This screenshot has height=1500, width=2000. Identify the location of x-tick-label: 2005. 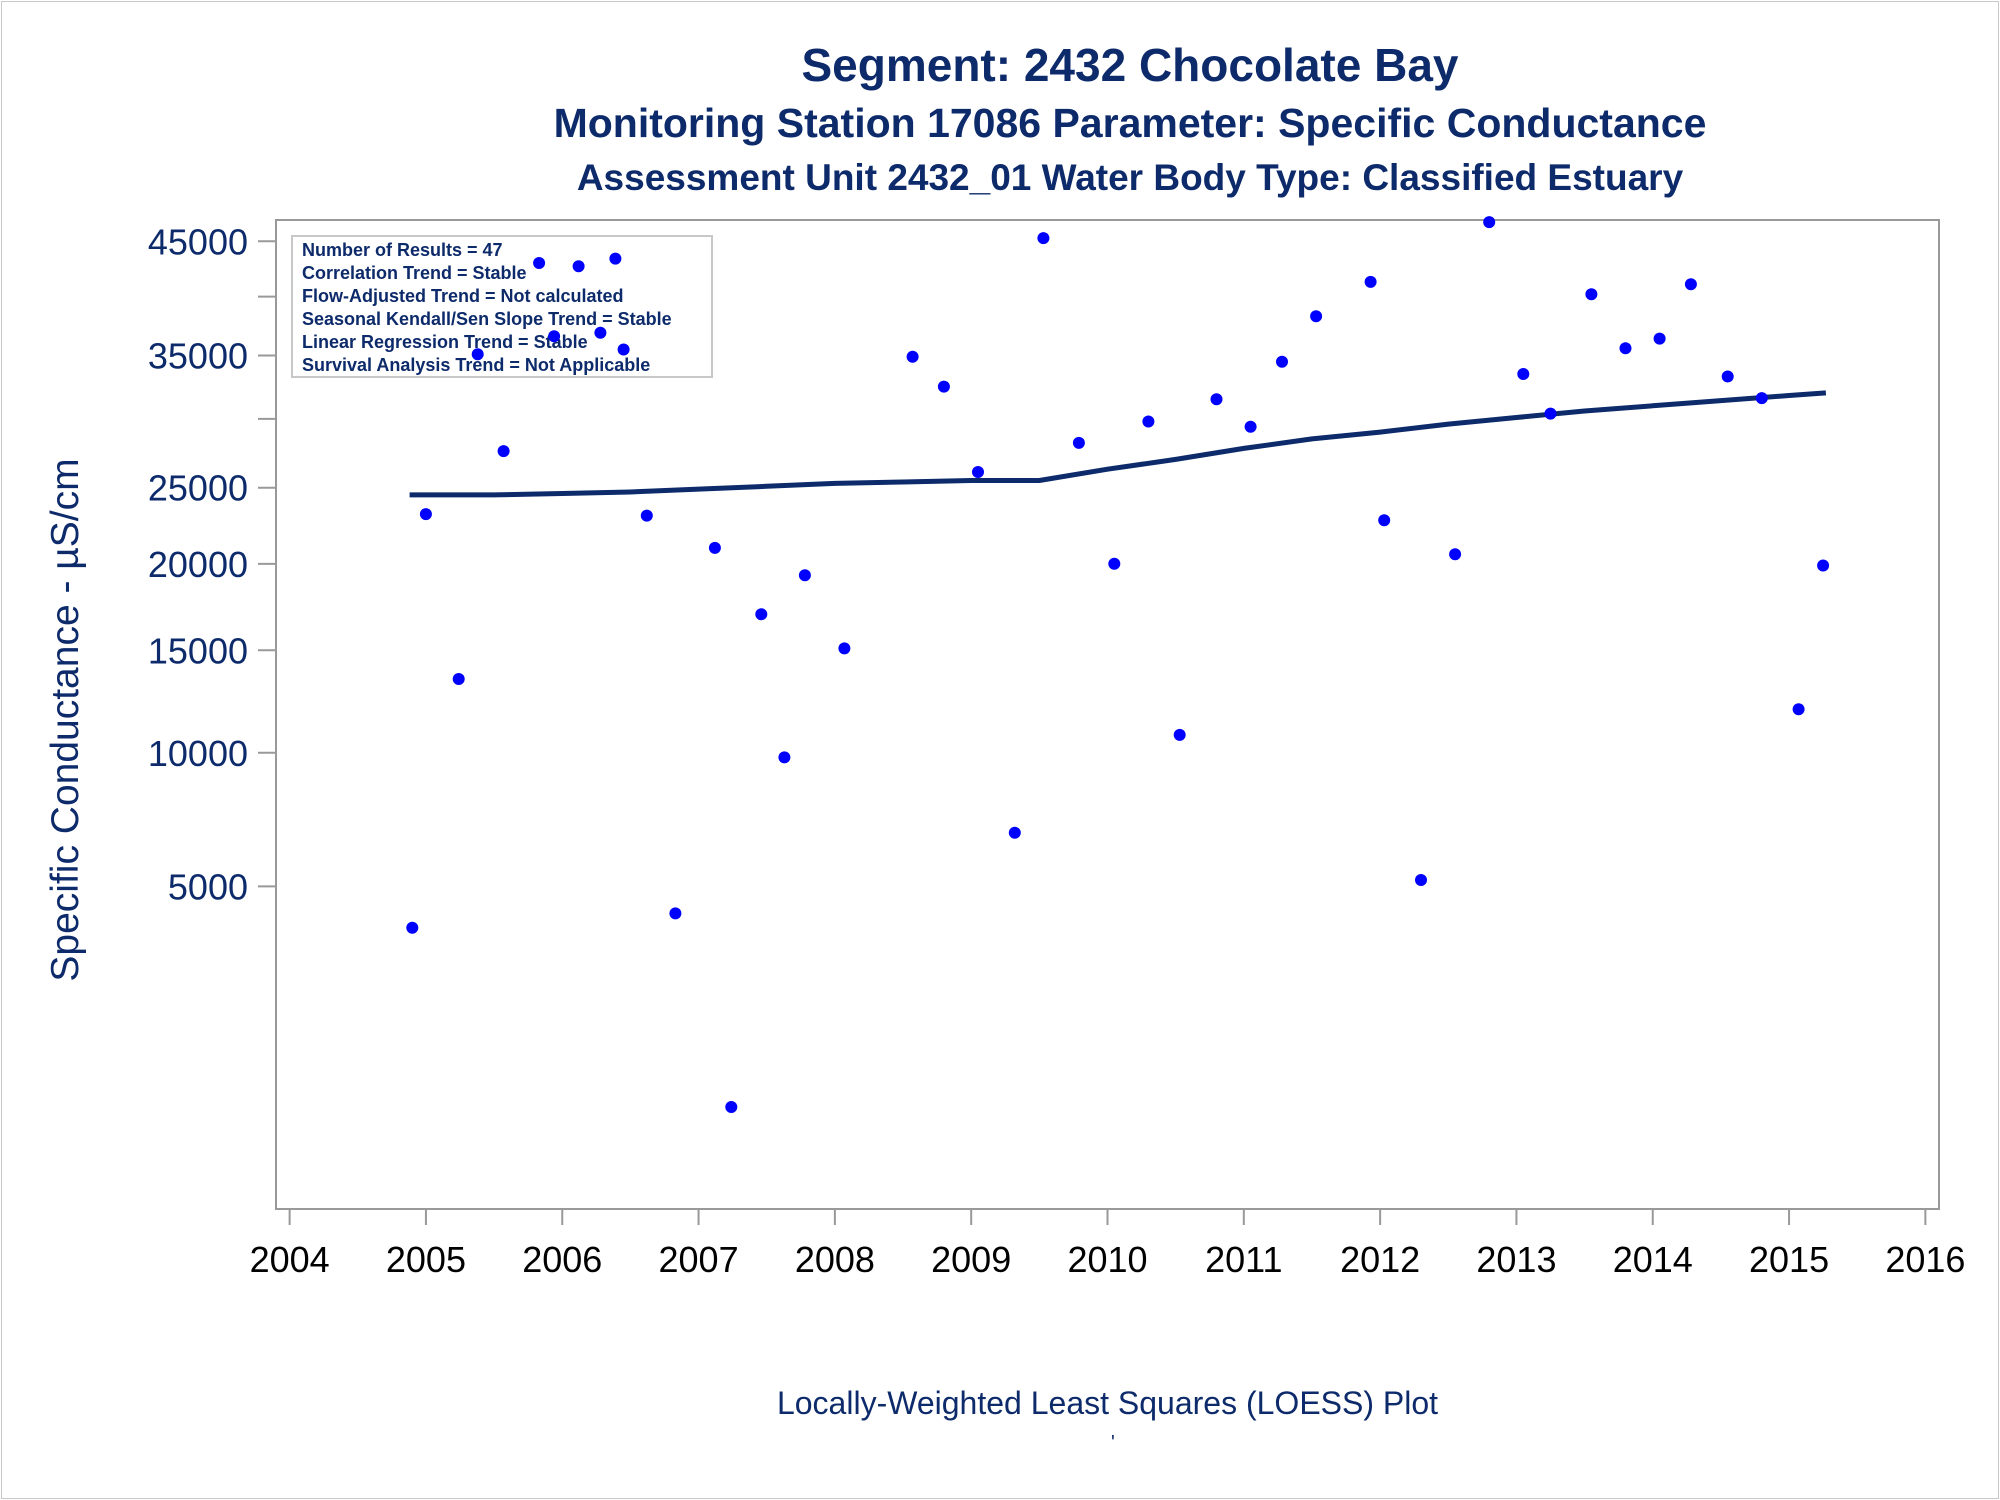
(426, 1259).